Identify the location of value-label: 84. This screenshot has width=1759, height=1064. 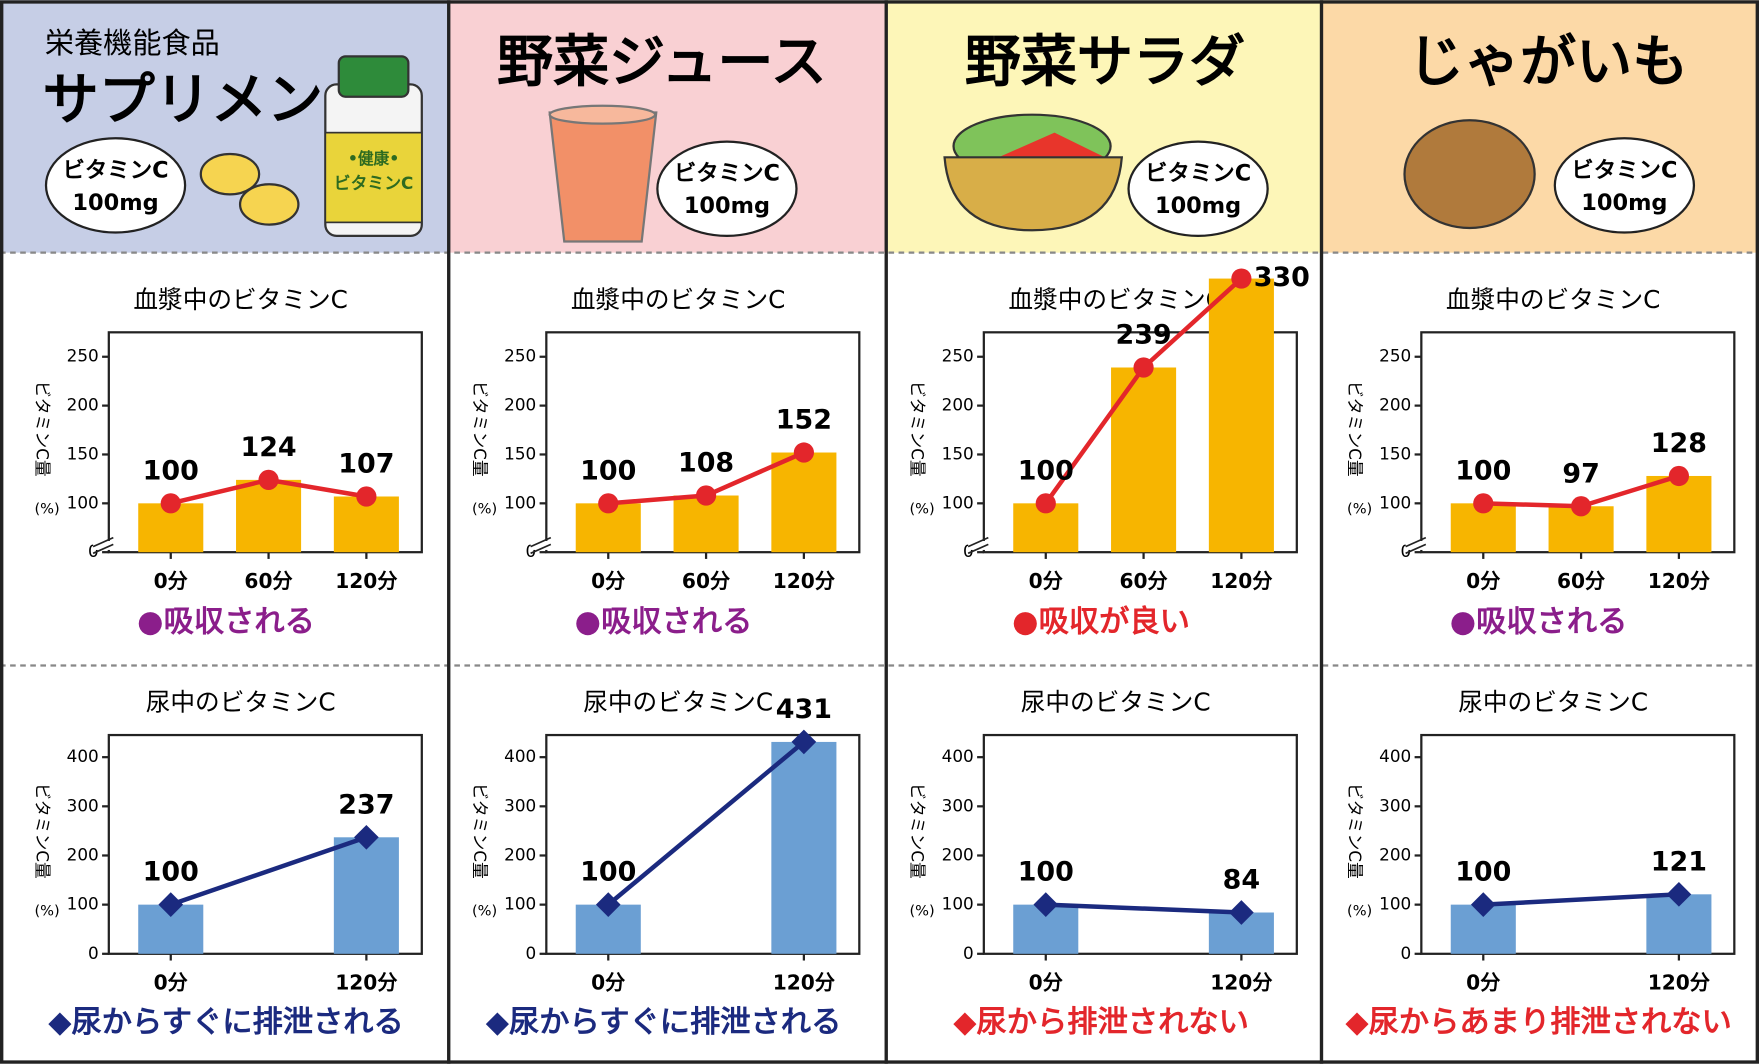
(1241, 880).